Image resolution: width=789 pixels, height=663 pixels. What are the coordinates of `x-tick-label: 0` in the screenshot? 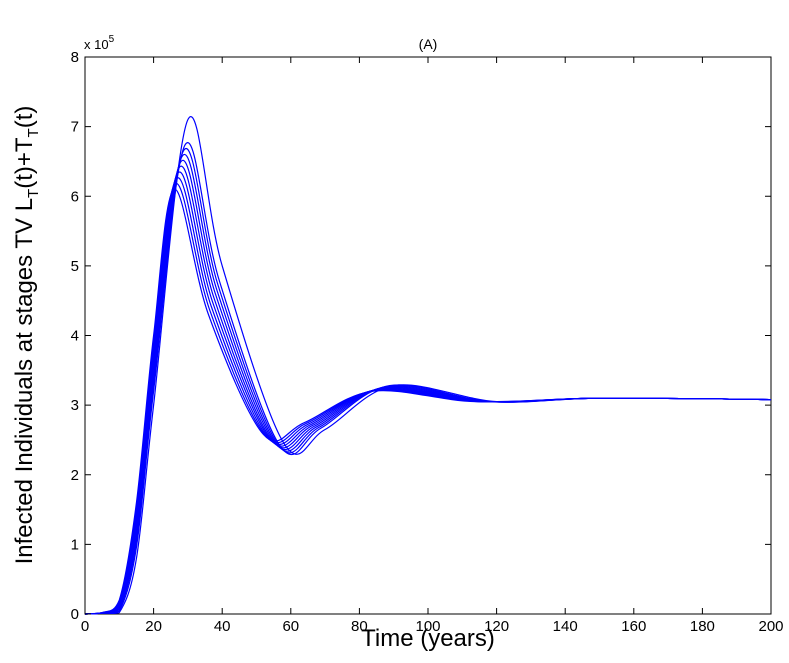 It's located at (85, 626).